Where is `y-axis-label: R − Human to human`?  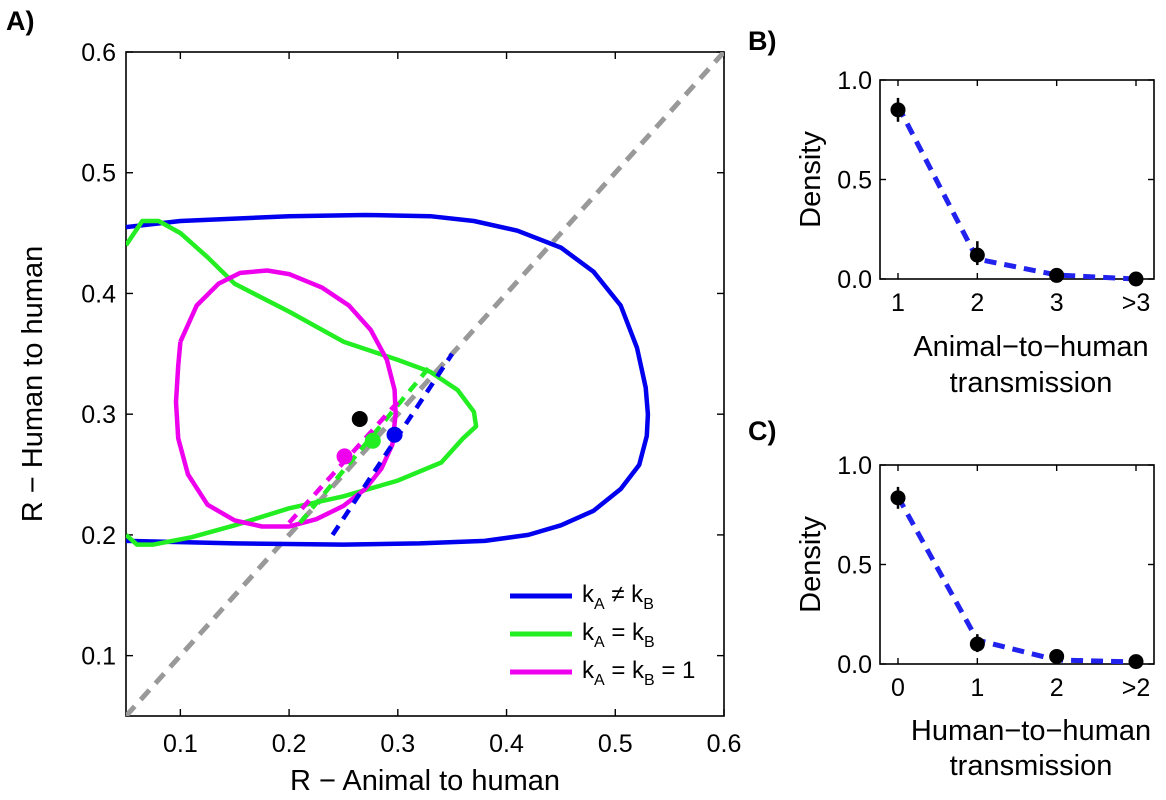 y-axis-label: R − Human to human is located at coordinates (33, 384).